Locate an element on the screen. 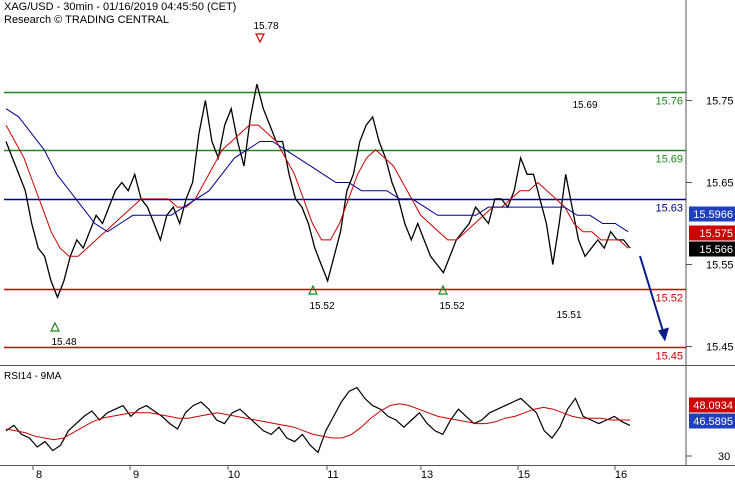 This screenshot has width=735, height=485. level-label: 15.45 is located at coordinates (669, 357).